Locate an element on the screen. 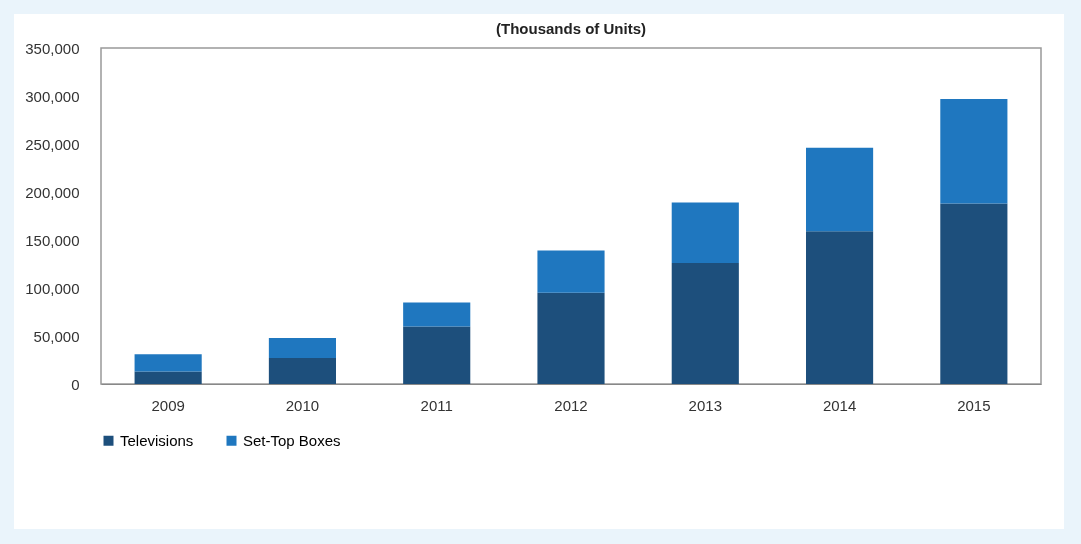  chart-title: (Thousands of Units) is located at coordinates (571, 28).